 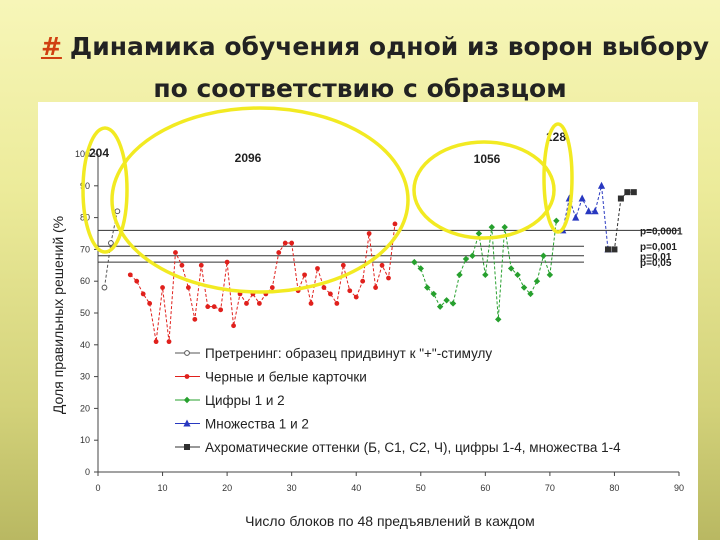 I want to click on y-tick-label: 100, so click(x=82, y=154).